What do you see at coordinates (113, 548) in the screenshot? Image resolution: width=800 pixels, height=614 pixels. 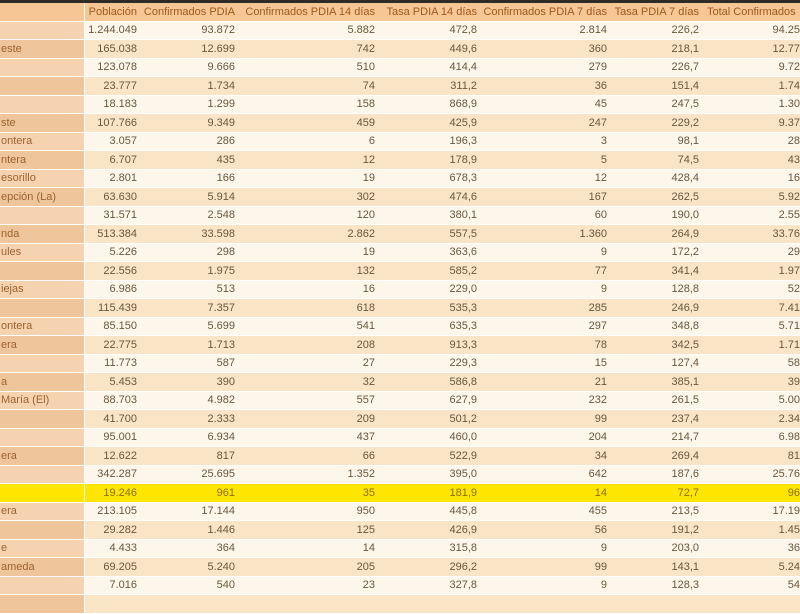 I see `cell-poblacion: 4.433` at bounding box center [113, 548].